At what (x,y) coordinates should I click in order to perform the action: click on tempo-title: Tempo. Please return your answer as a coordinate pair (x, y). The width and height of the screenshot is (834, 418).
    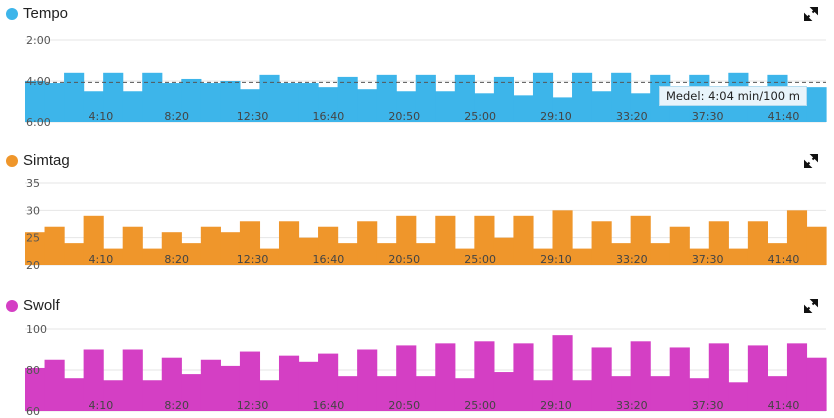
    Looking at the image, I should click on (46, 13).